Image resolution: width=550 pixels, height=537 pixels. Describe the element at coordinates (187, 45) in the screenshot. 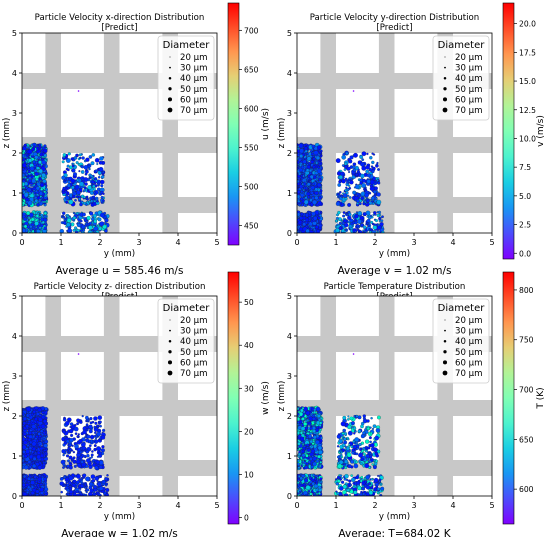

I see `legend-title: Diameter` at that location.